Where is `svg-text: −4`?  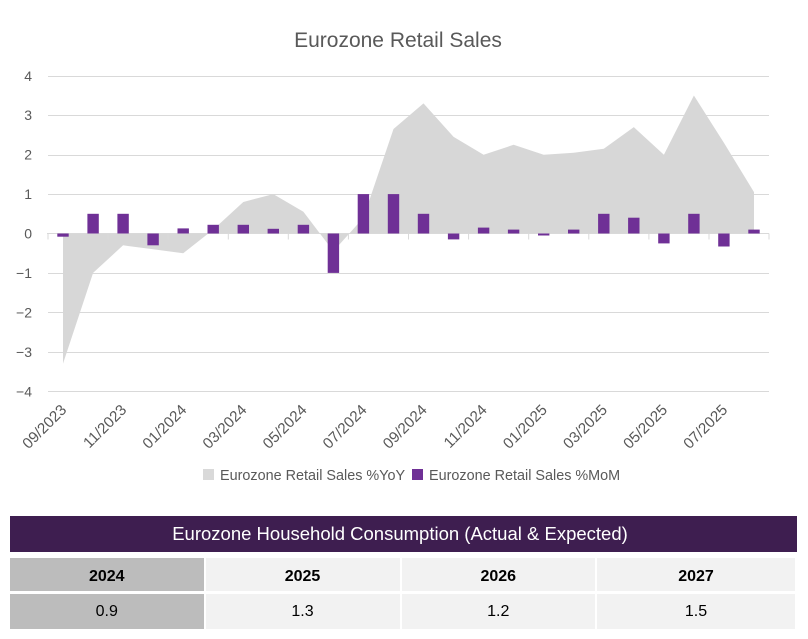 svg-text: −4 is located at coordinates (24, 391).